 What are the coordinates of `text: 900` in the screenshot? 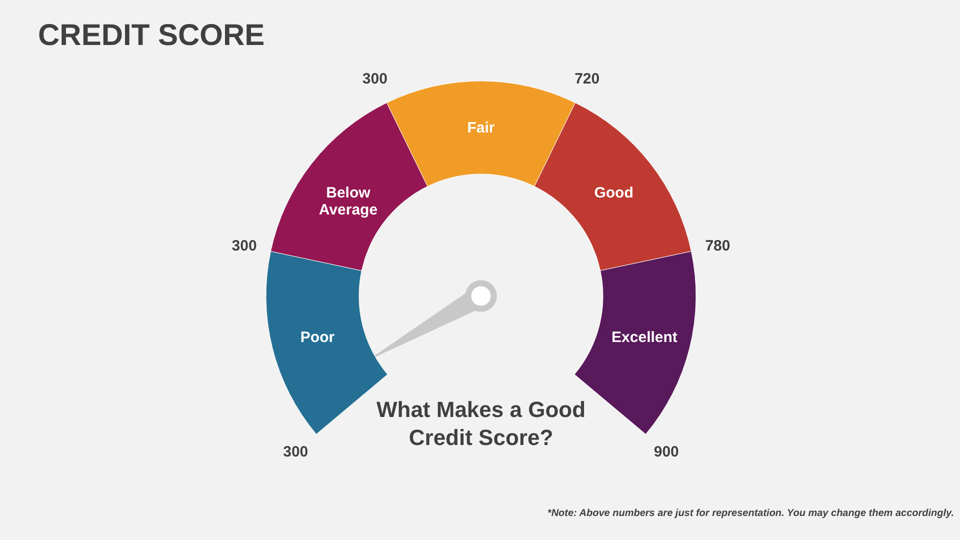 It's located at (666, 452).